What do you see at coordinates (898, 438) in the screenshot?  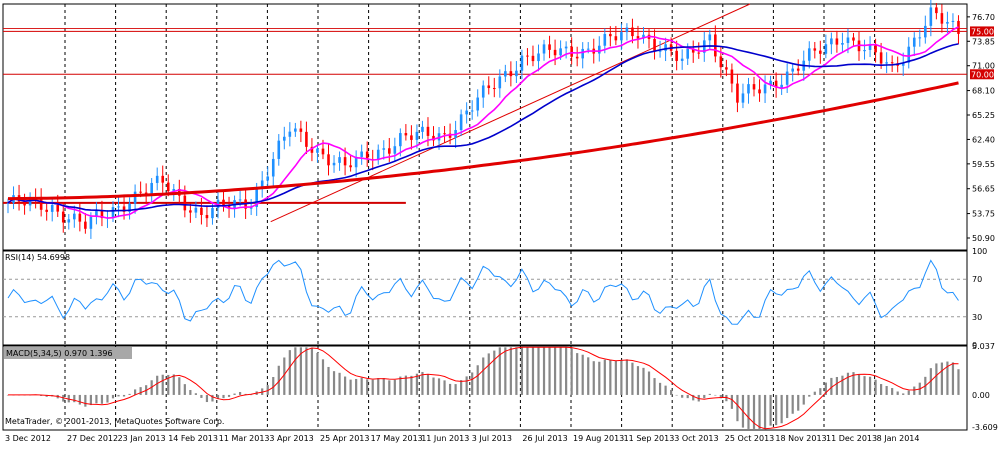 I see `date-label: 8 Jan 2014` at bounding box center [898, 438].